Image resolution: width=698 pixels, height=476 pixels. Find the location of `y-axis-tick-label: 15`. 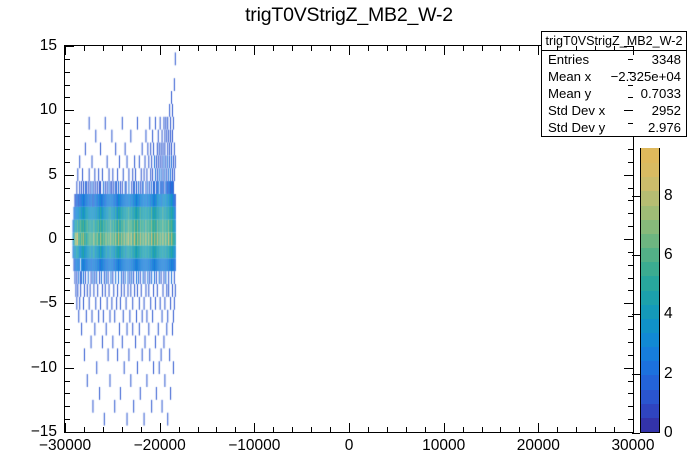

y-axis-tick-label: 15 is located at coordinates (48, 45).